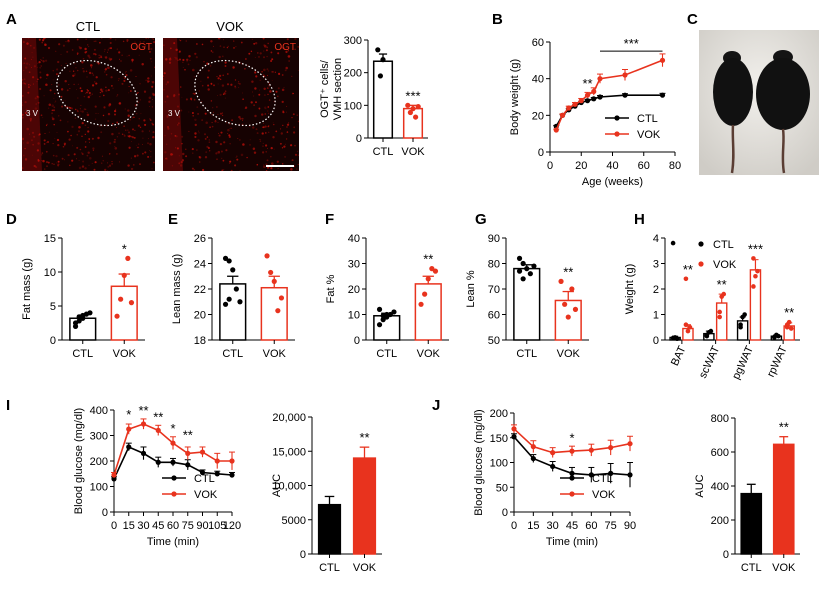  I want to click on x-tick-label: 30, so click(143, 526).